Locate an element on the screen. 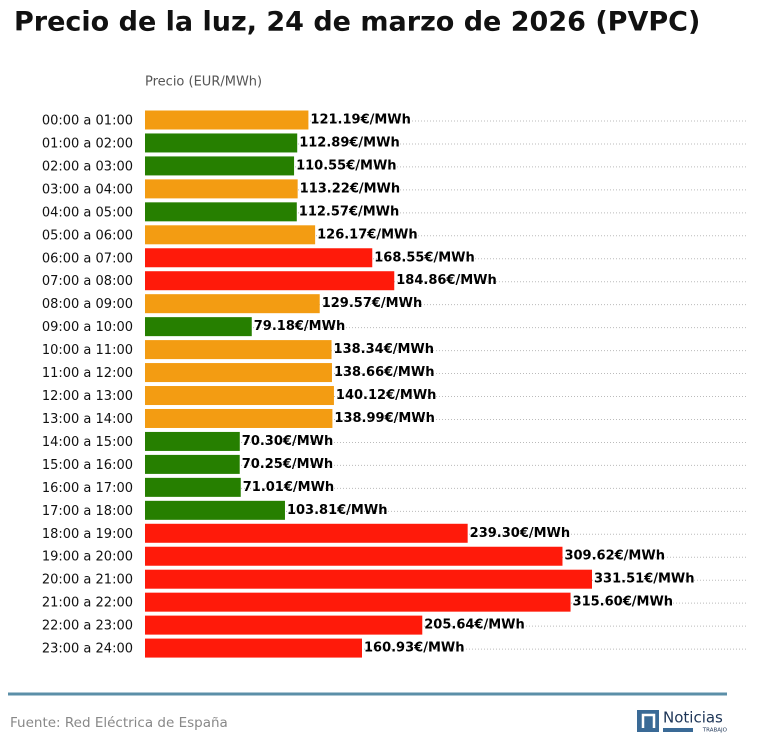  value-label: 138.99€/MWh is located at coordinates (384, 418).